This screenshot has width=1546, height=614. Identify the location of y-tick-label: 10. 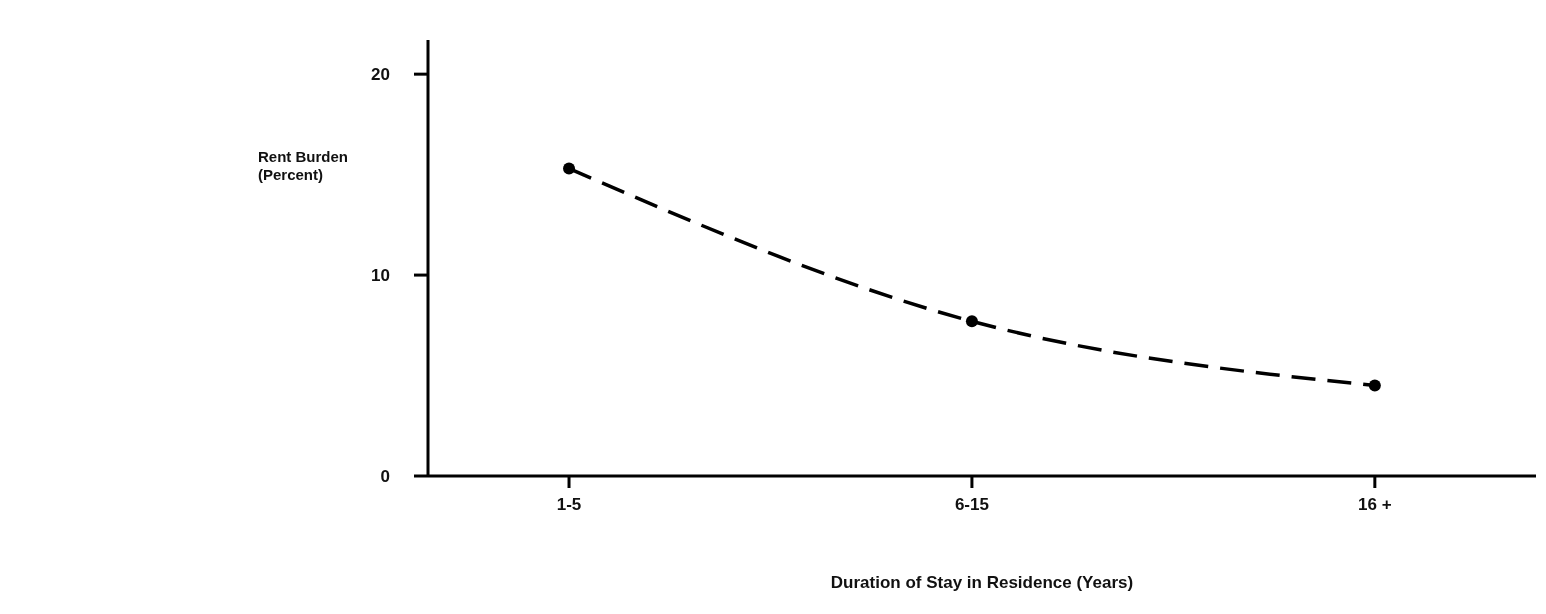
(380, 276).